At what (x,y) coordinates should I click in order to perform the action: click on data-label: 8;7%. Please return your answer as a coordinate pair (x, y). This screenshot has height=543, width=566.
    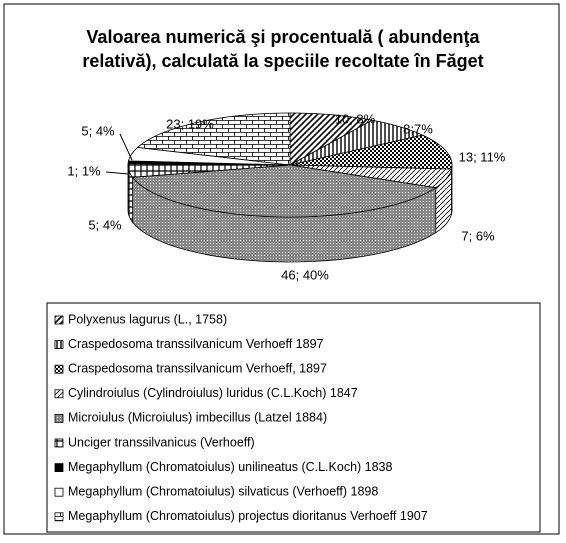
    Looking at the image, I should click on (418, 128).